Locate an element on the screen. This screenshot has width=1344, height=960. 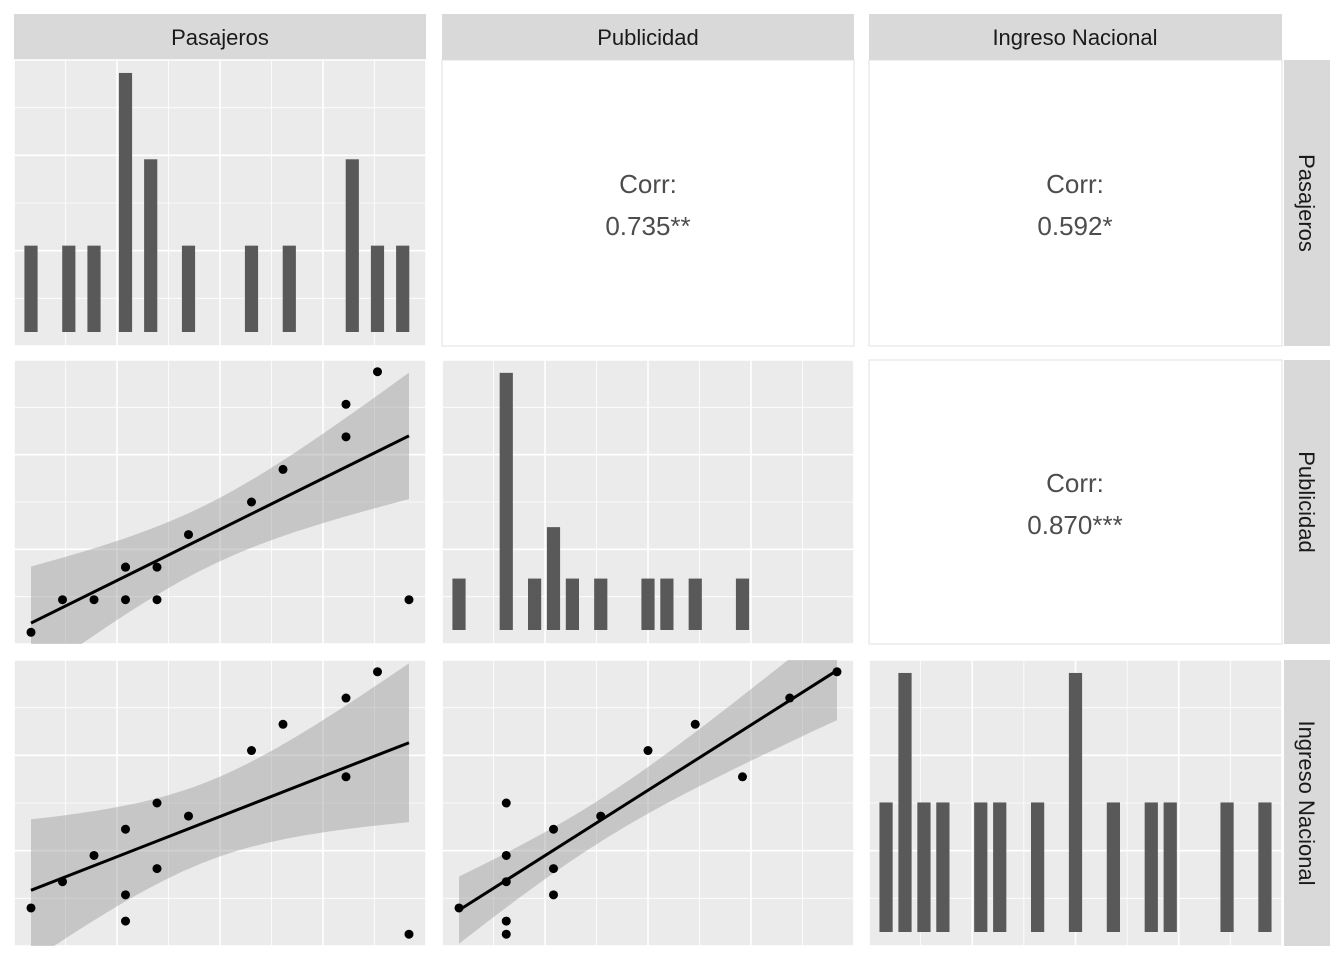
column-strip-2: Publicidad is located at coordinates (648, 37).